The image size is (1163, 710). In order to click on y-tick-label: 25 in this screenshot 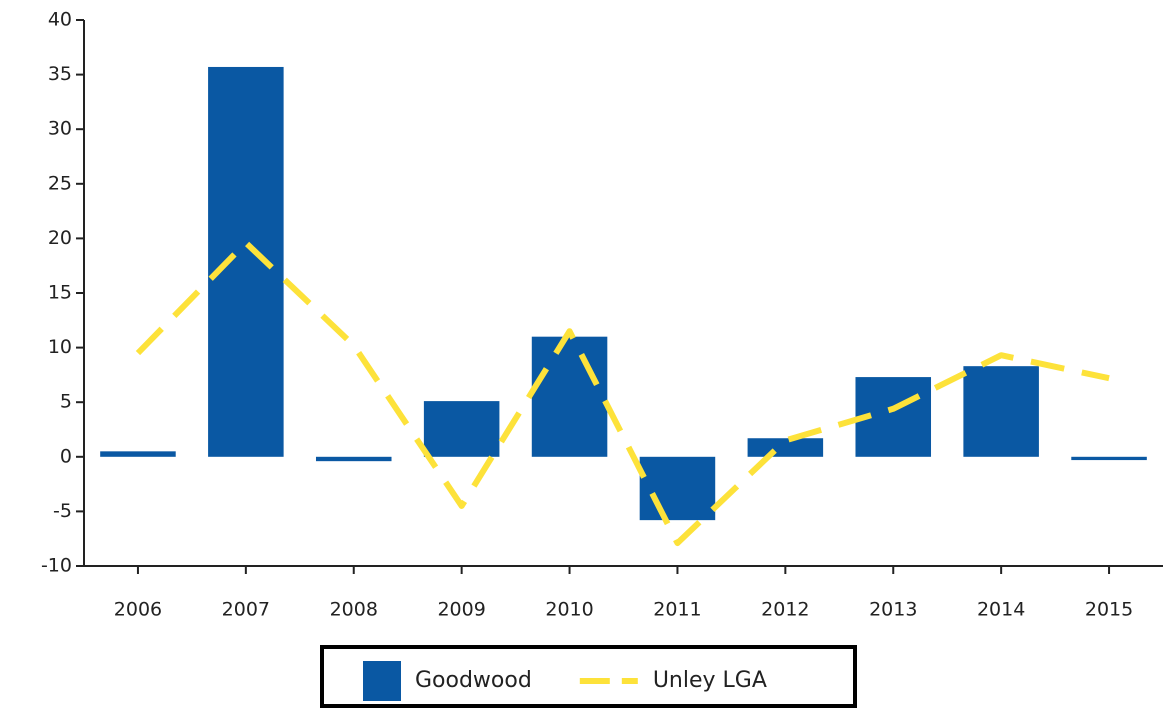, I will do `click(60, 183)`.